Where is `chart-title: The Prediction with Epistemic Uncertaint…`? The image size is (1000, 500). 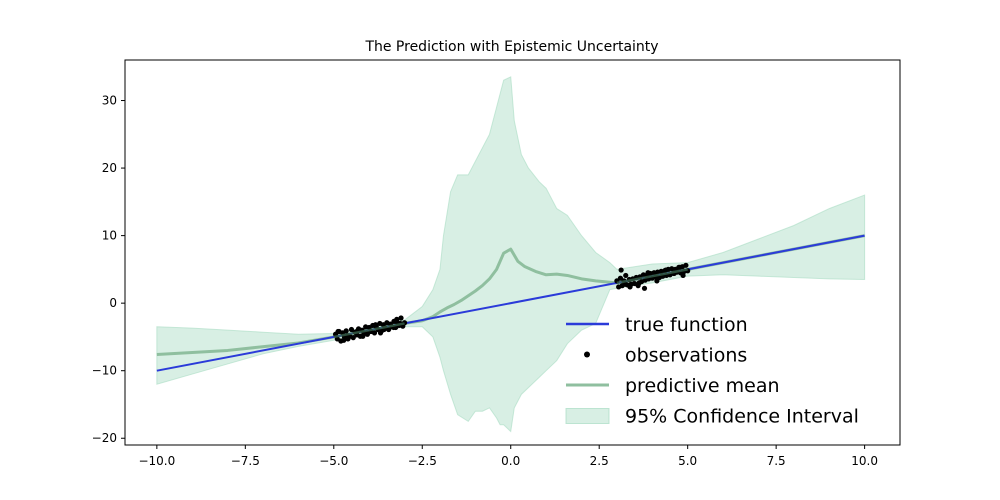 chart-title: The Prediction with Epistemic Uncertaint… is located at coordinates (511, 47).